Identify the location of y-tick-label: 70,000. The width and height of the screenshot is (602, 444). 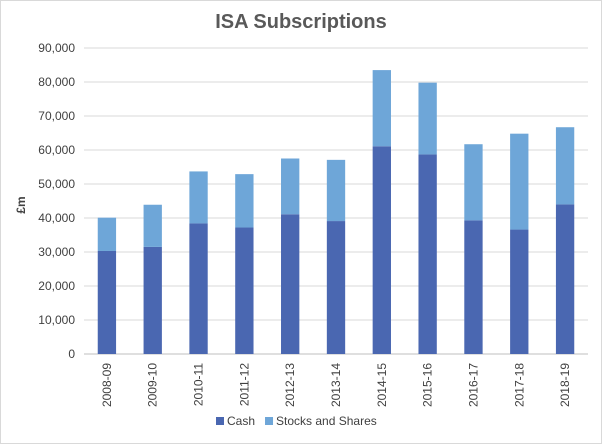
(56, 116).